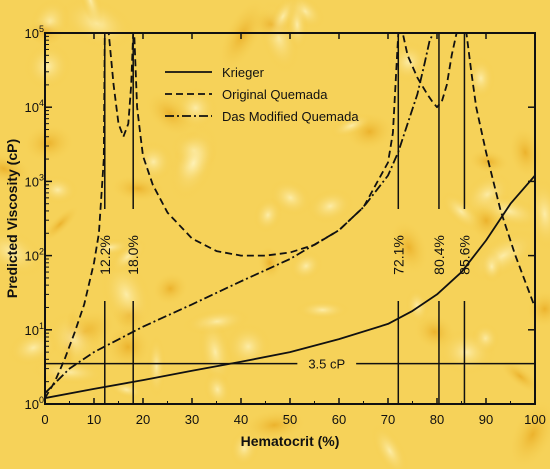 This screenshot has width=550, height=469. What do you see at coordinates (439, 255) in the screenshot?
I see `critical-hematocrit-label: 80.4%` at bounding box center [439, 255].